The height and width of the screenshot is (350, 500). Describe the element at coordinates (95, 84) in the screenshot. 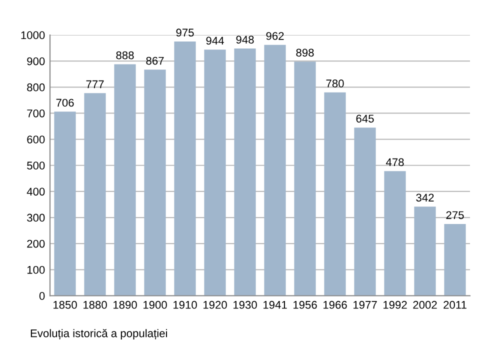

I see `data-label: 777` at that location.